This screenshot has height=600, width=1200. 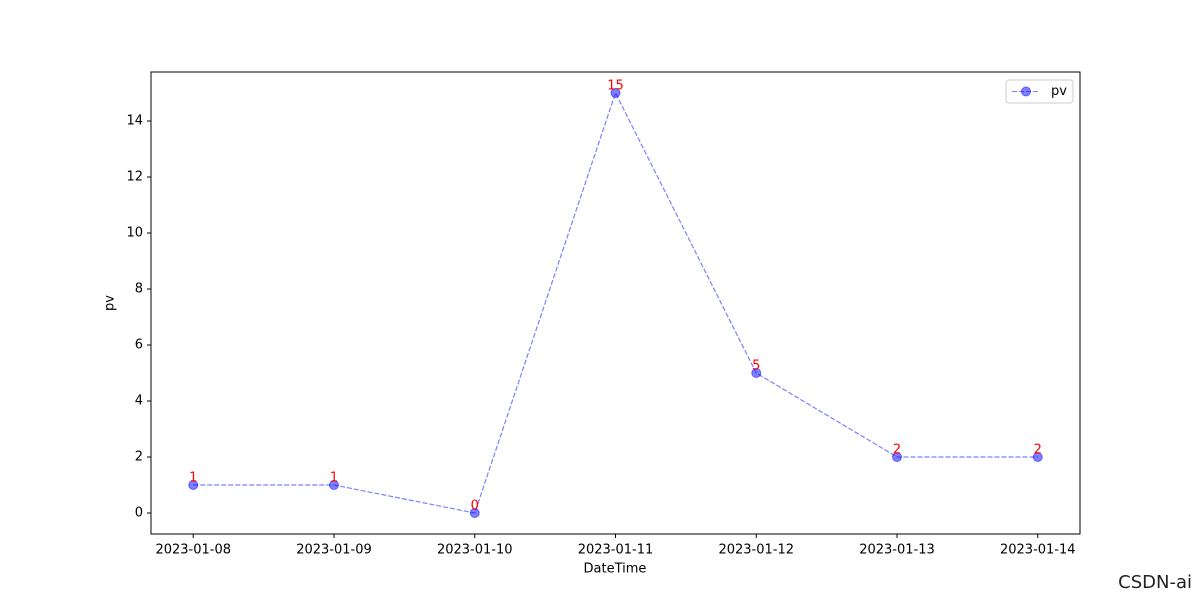 I want to click on y-tick-label: 8, so click(x=139, y=289).